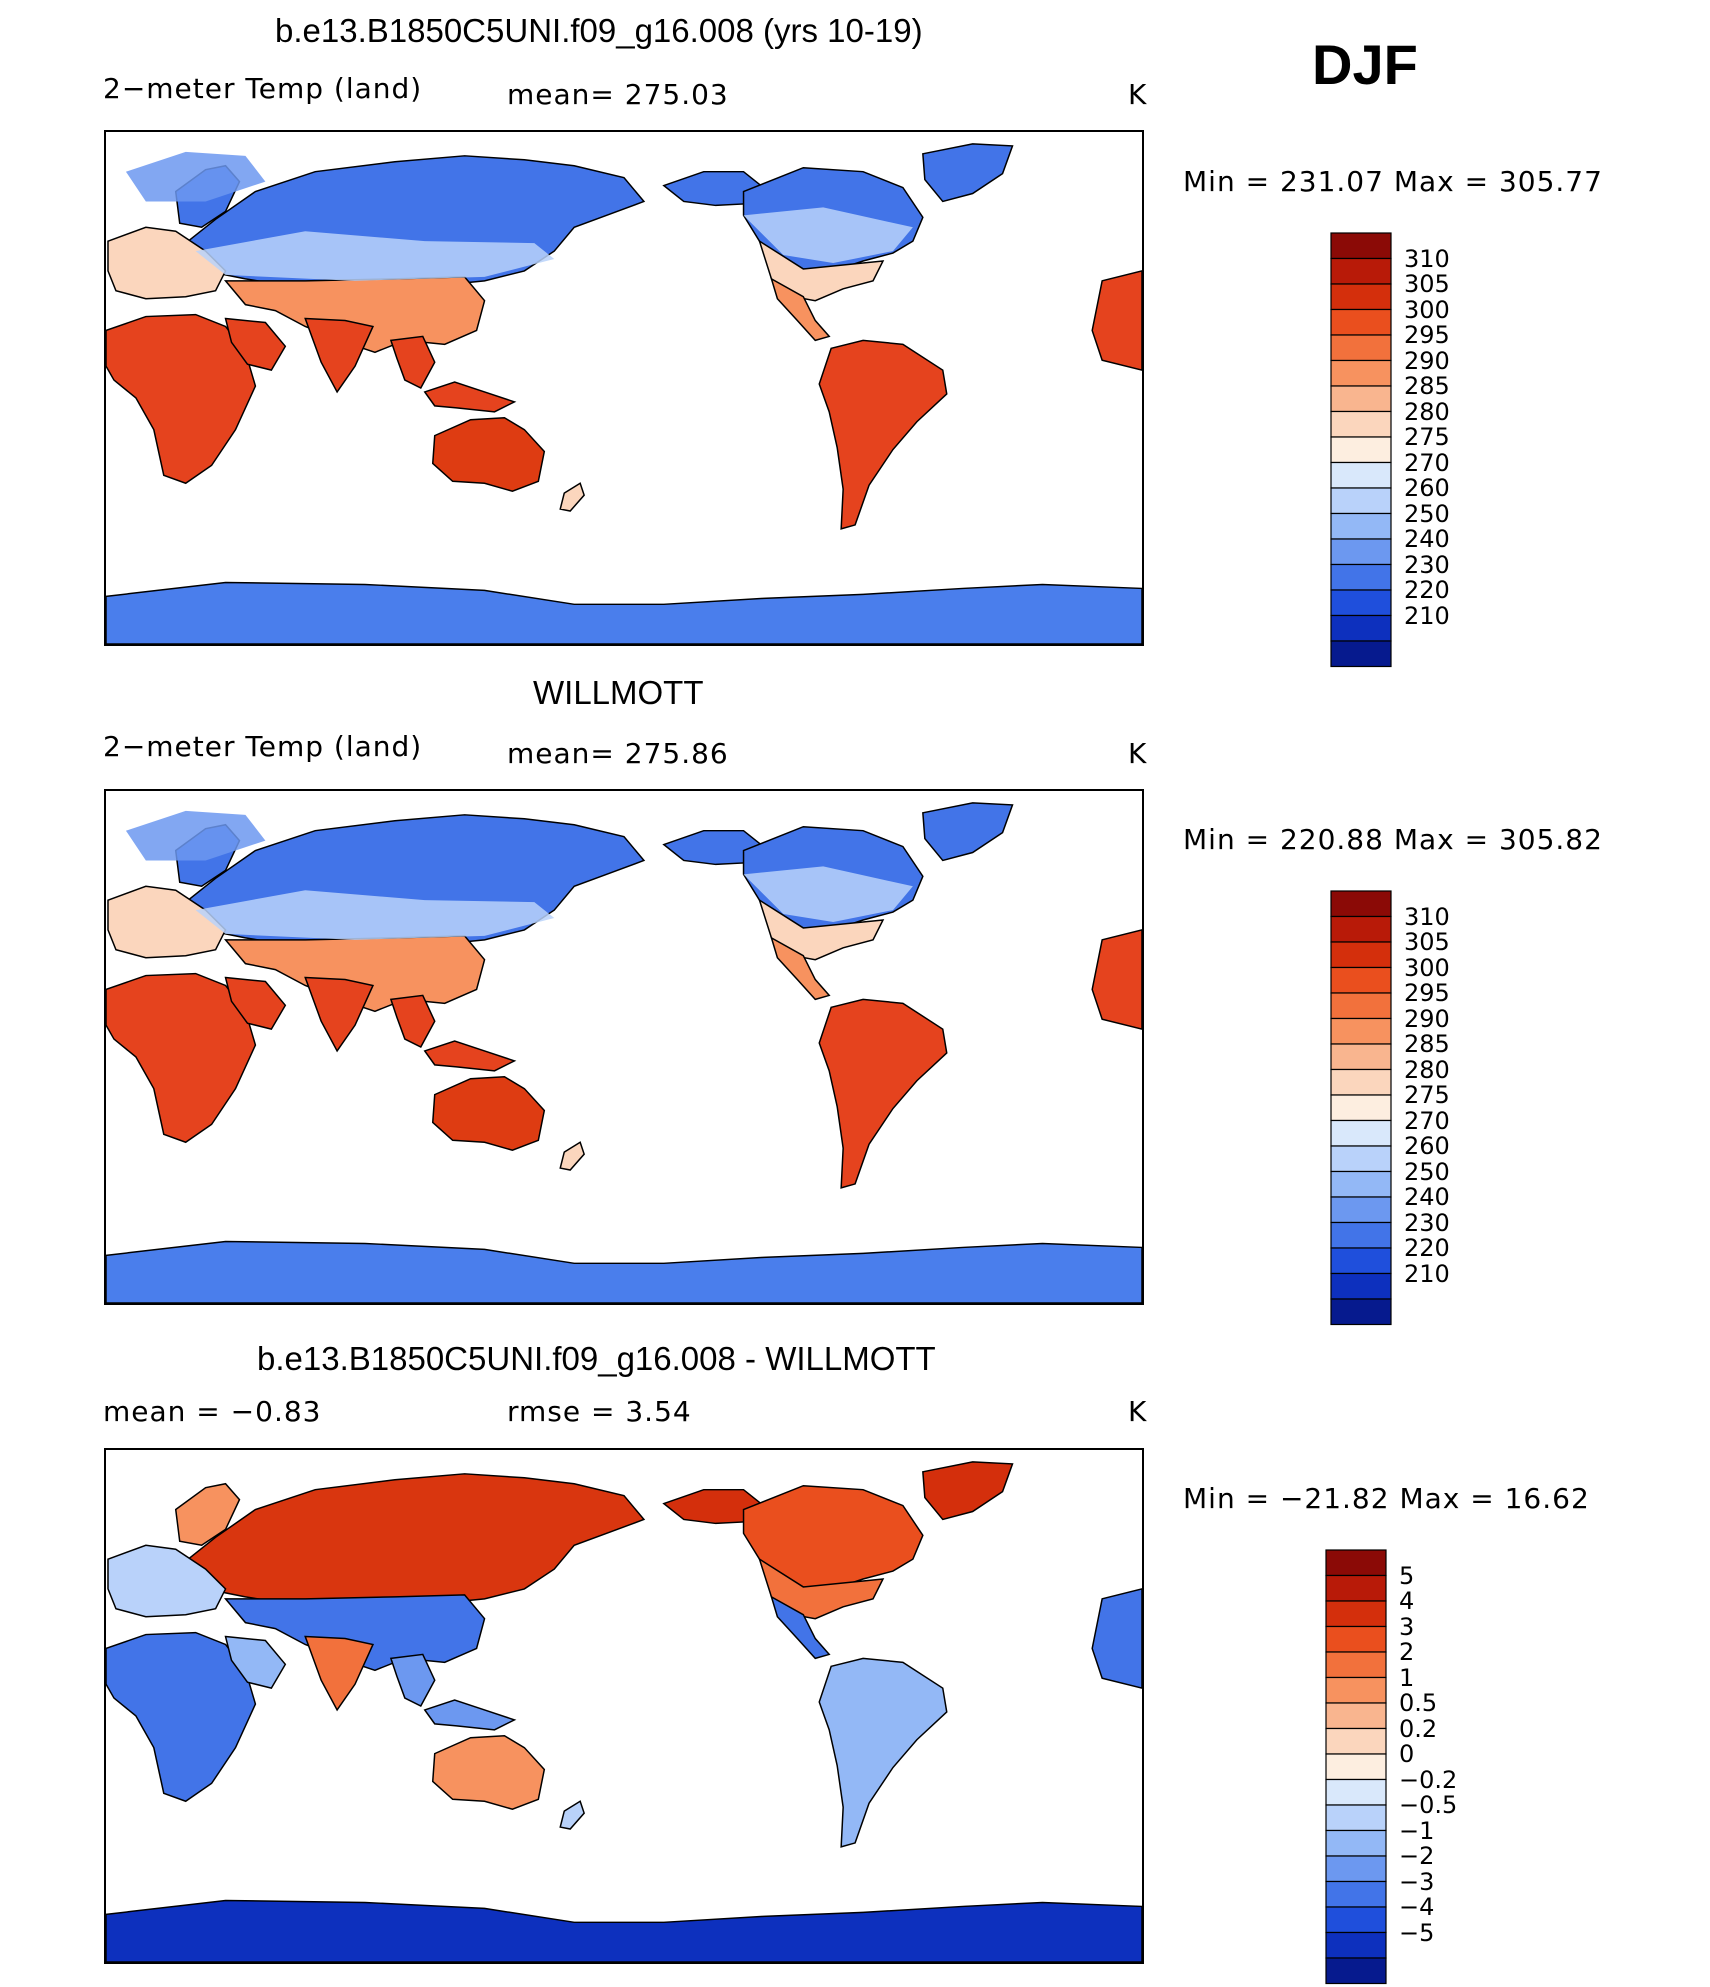 The image size is (1710, 1987). I want to click on panel3-mean-label: mean = −0.83, so click(212, 1411).